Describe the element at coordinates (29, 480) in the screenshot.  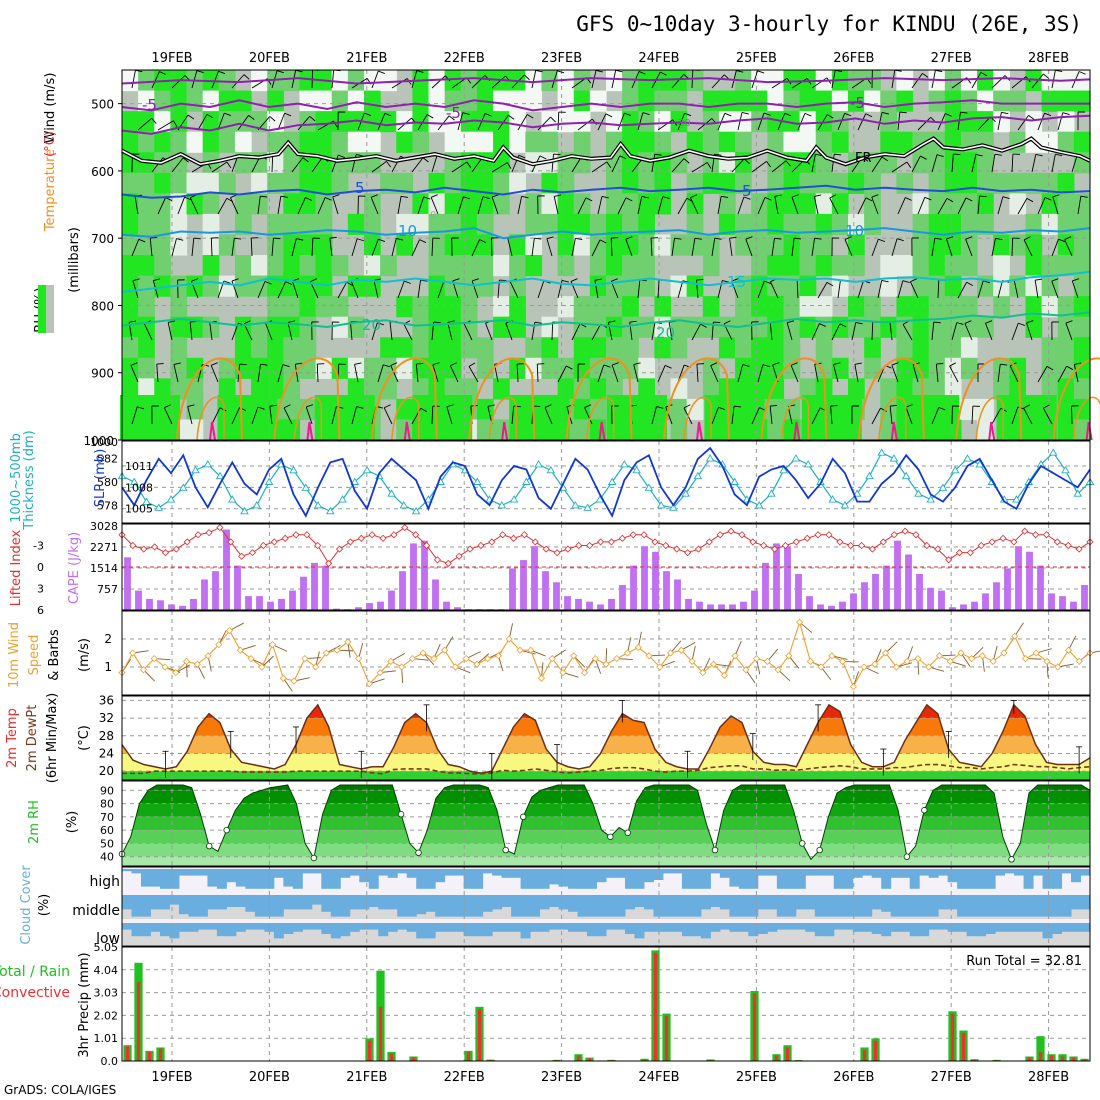
I see `ylabel-thickness-unit: Thickness (dm)` at that location.